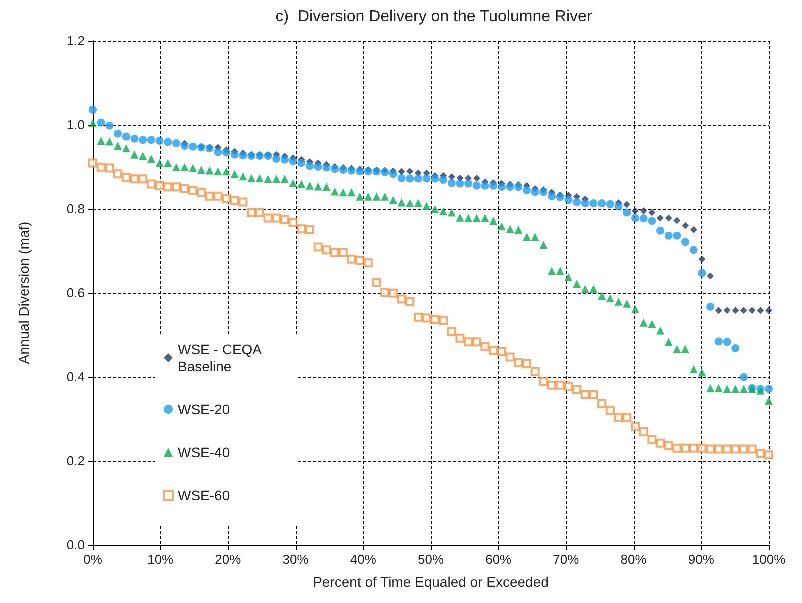 Image resolution: width=802 pixels, height=603 pixels. What do you see at coordinates (161, 559) in the screenshot?
I see `x-tick-label: 10%` at bounding box center [161, 559].